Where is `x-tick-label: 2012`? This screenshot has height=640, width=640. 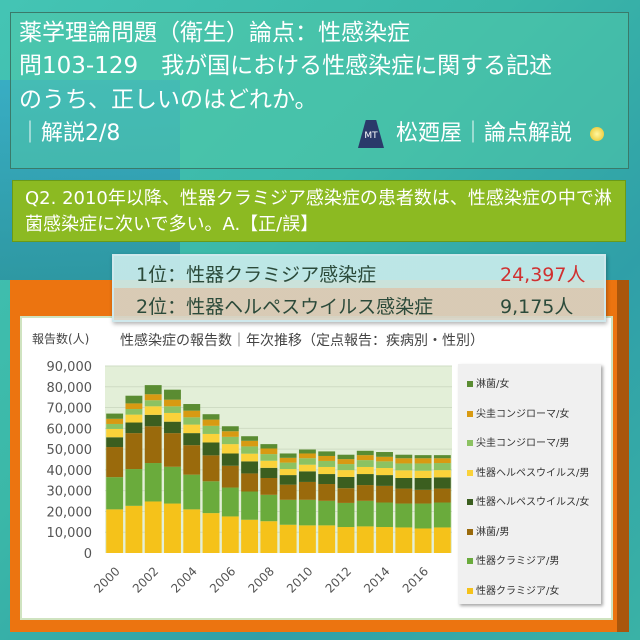 x-tick-label: 2012 is located at coordinates (338, 579).